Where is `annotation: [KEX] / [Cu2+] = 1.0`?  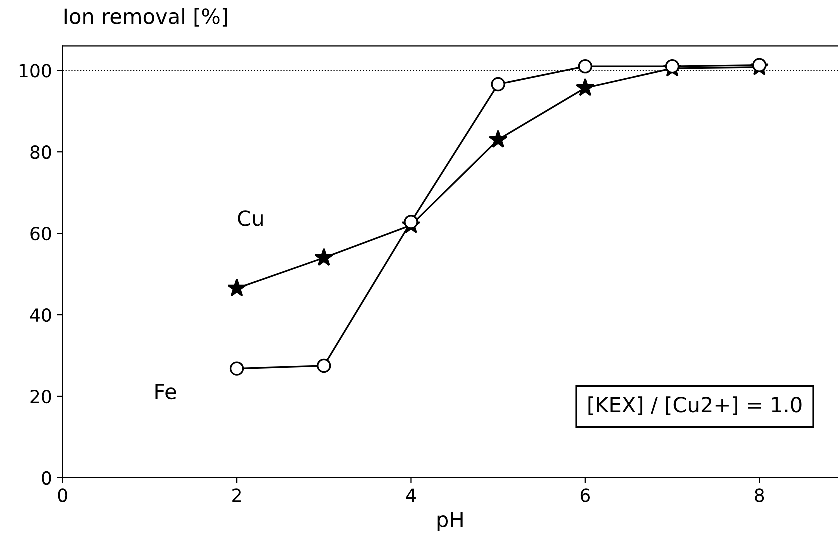
annotation: [KEX] / [Cu2+] = 1.0 is located at coordinates (695, 406).